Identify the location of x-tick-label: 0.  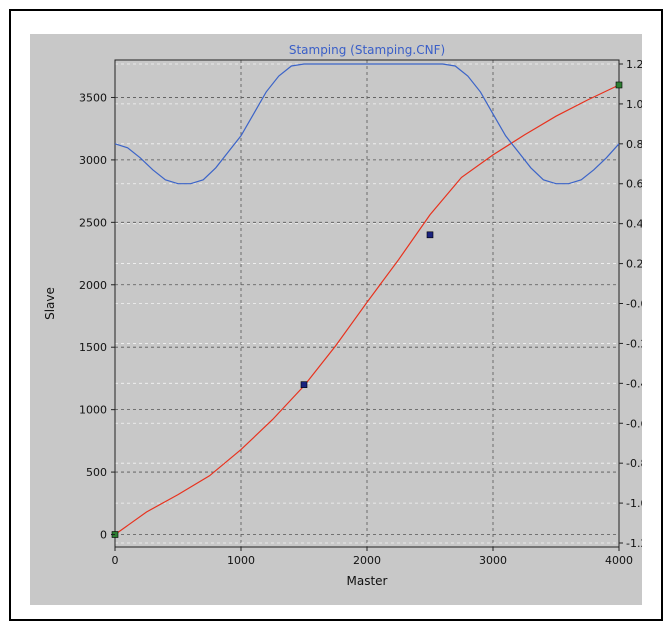
(115, 560).